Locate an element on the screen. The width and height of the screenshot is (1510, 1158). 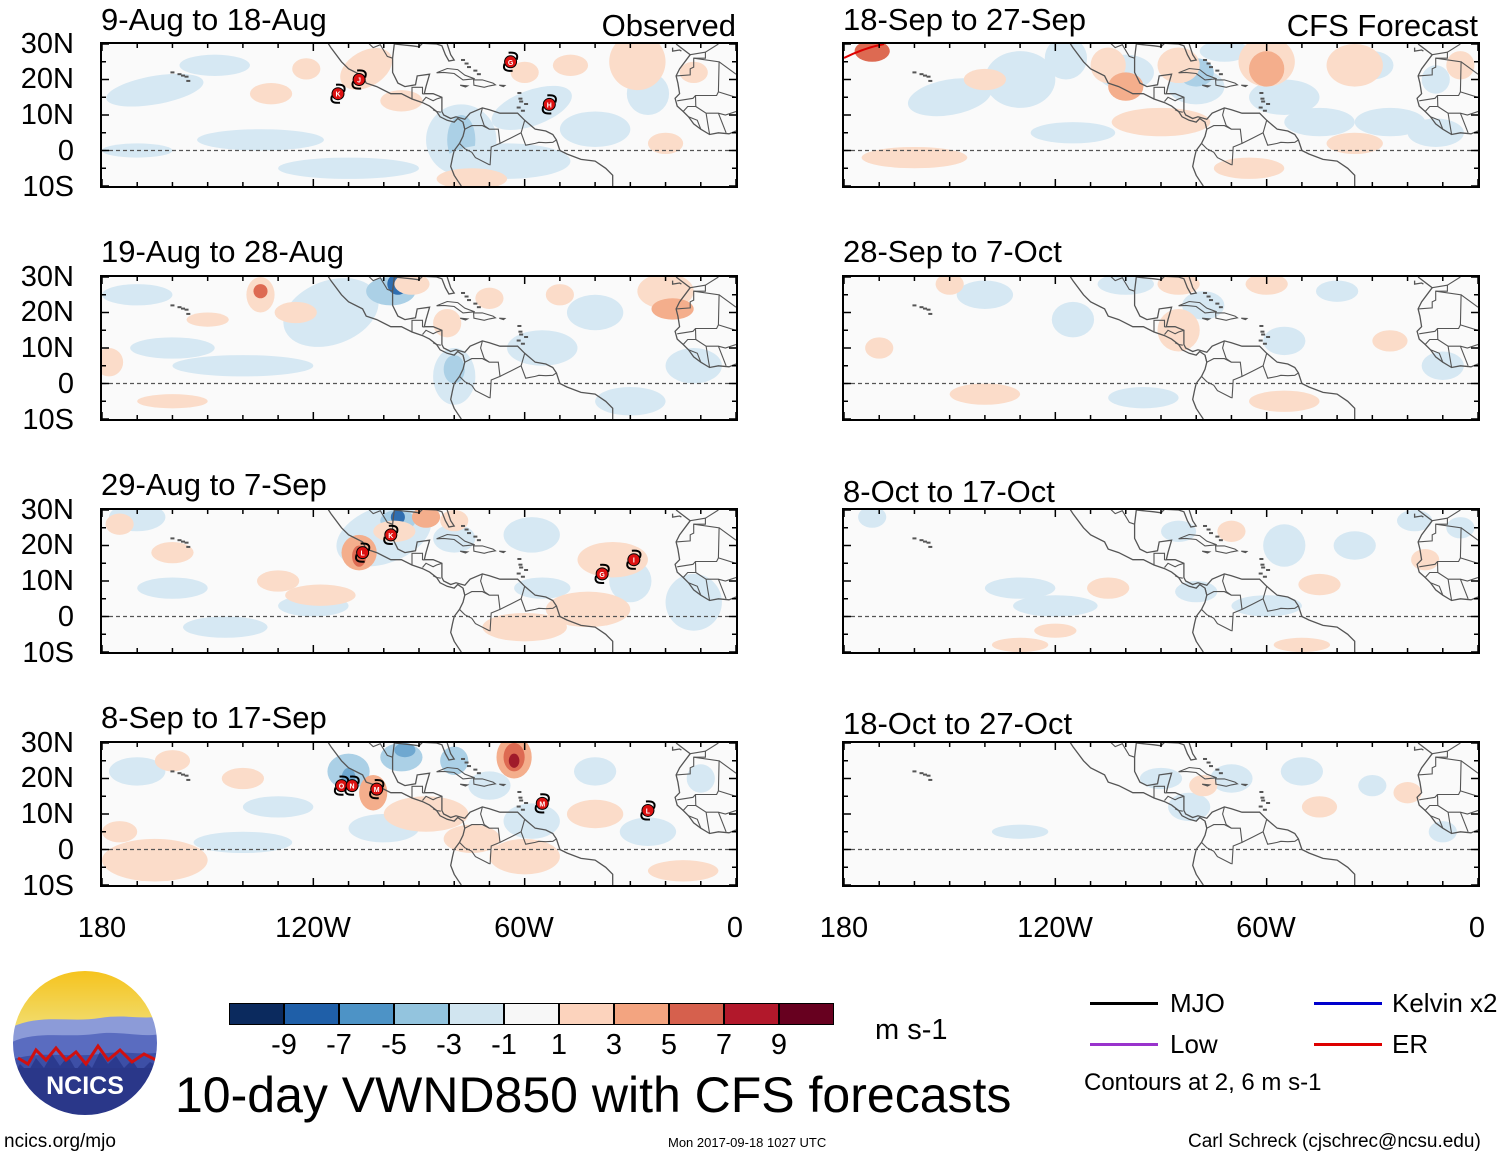
svg-text: O is located at coordinates (342, 787).